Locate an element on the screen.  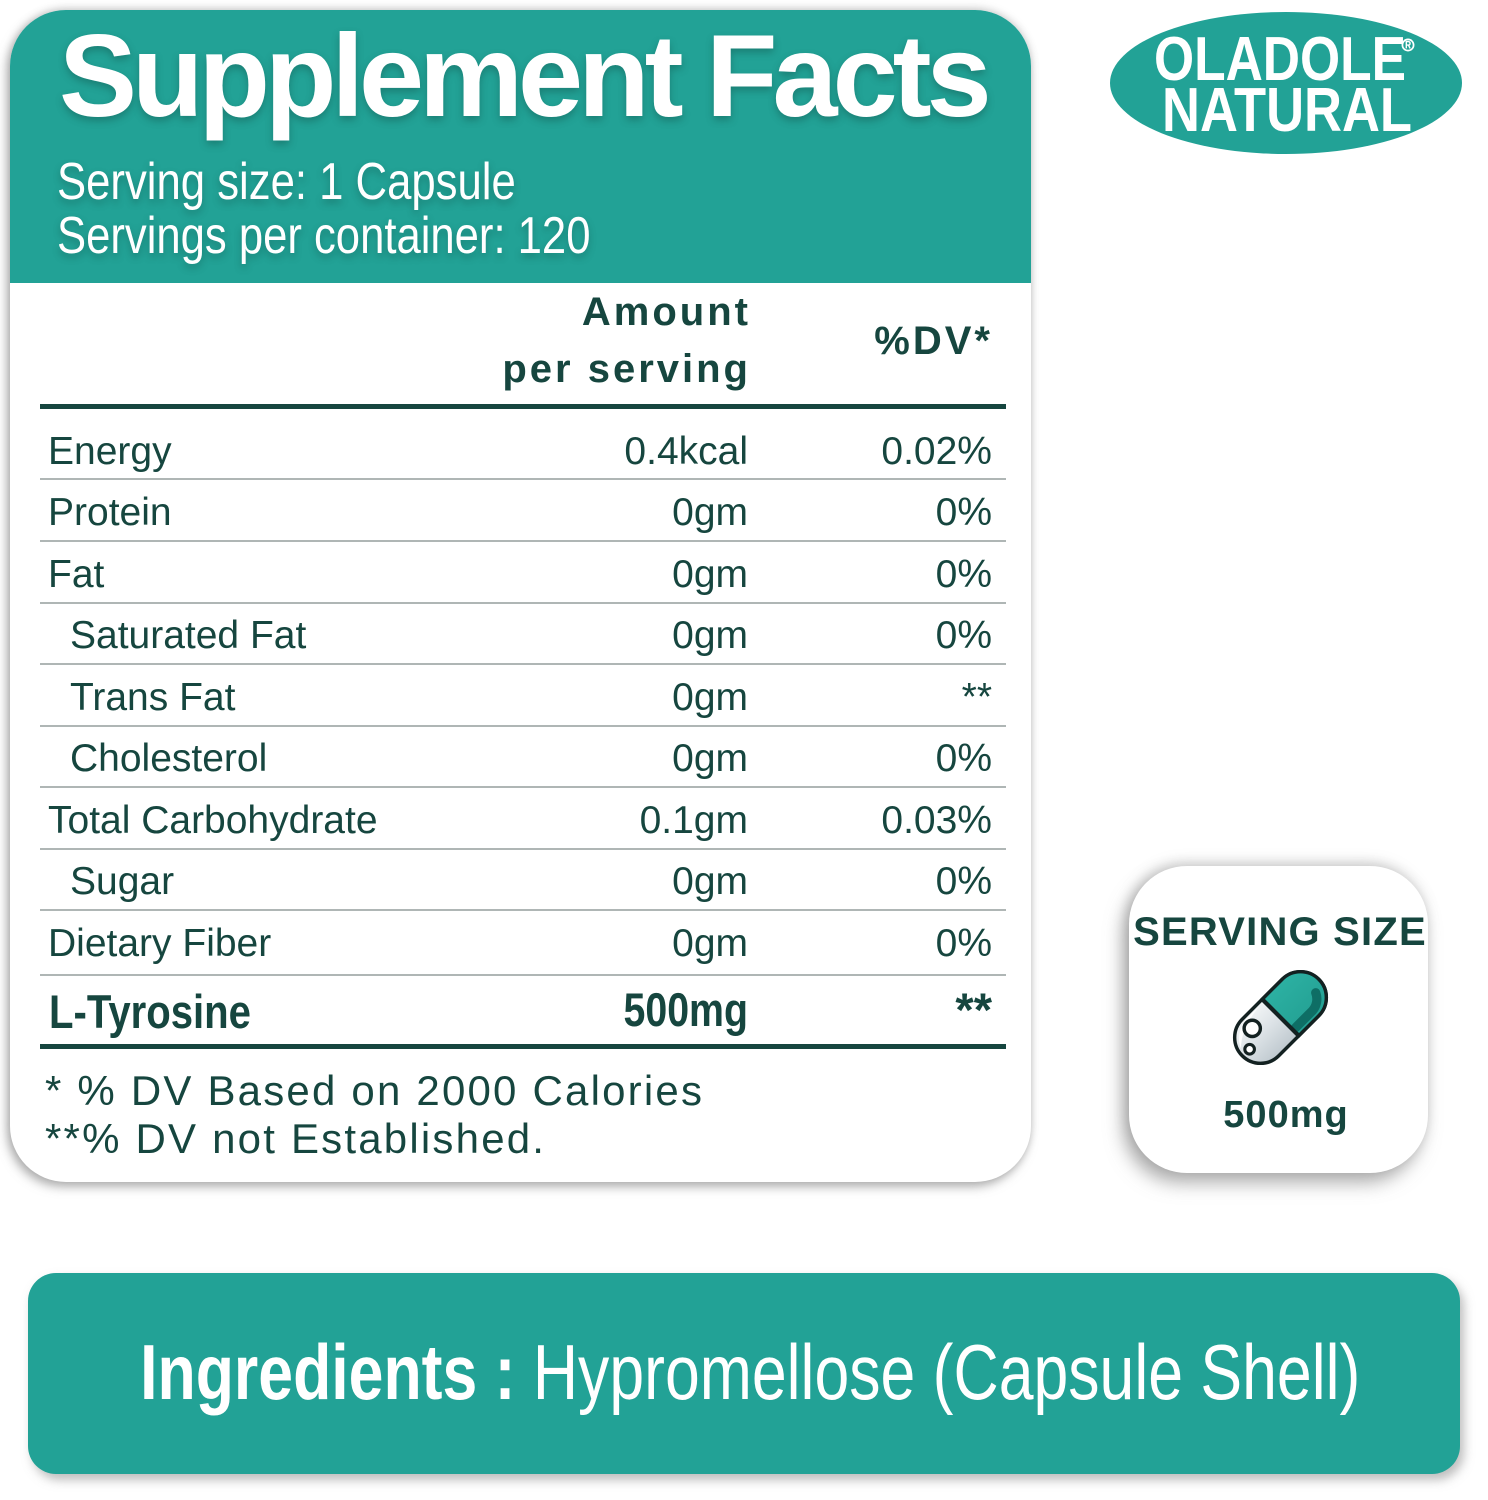
svg-text: NATURAL is located at coordinates (1287, 110).